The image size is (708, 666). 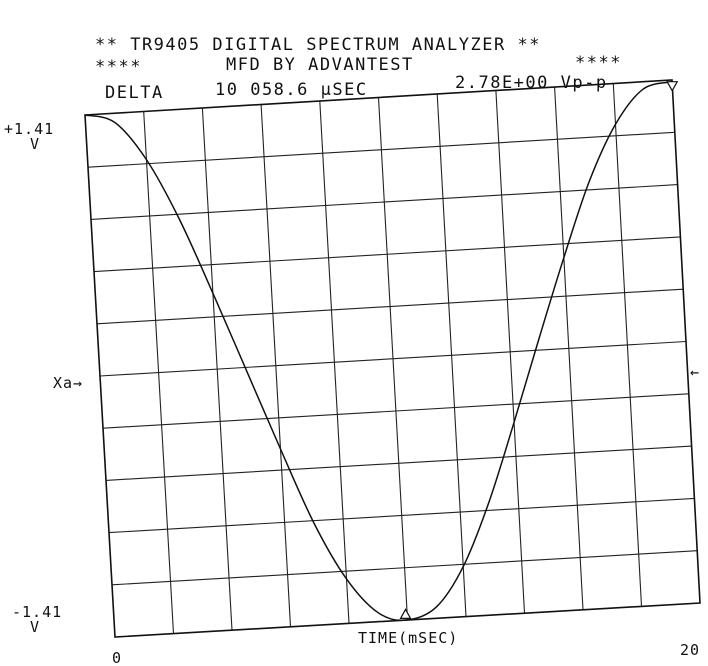 I want to click on header-stars-right: ****, so click(x=598, y=63).